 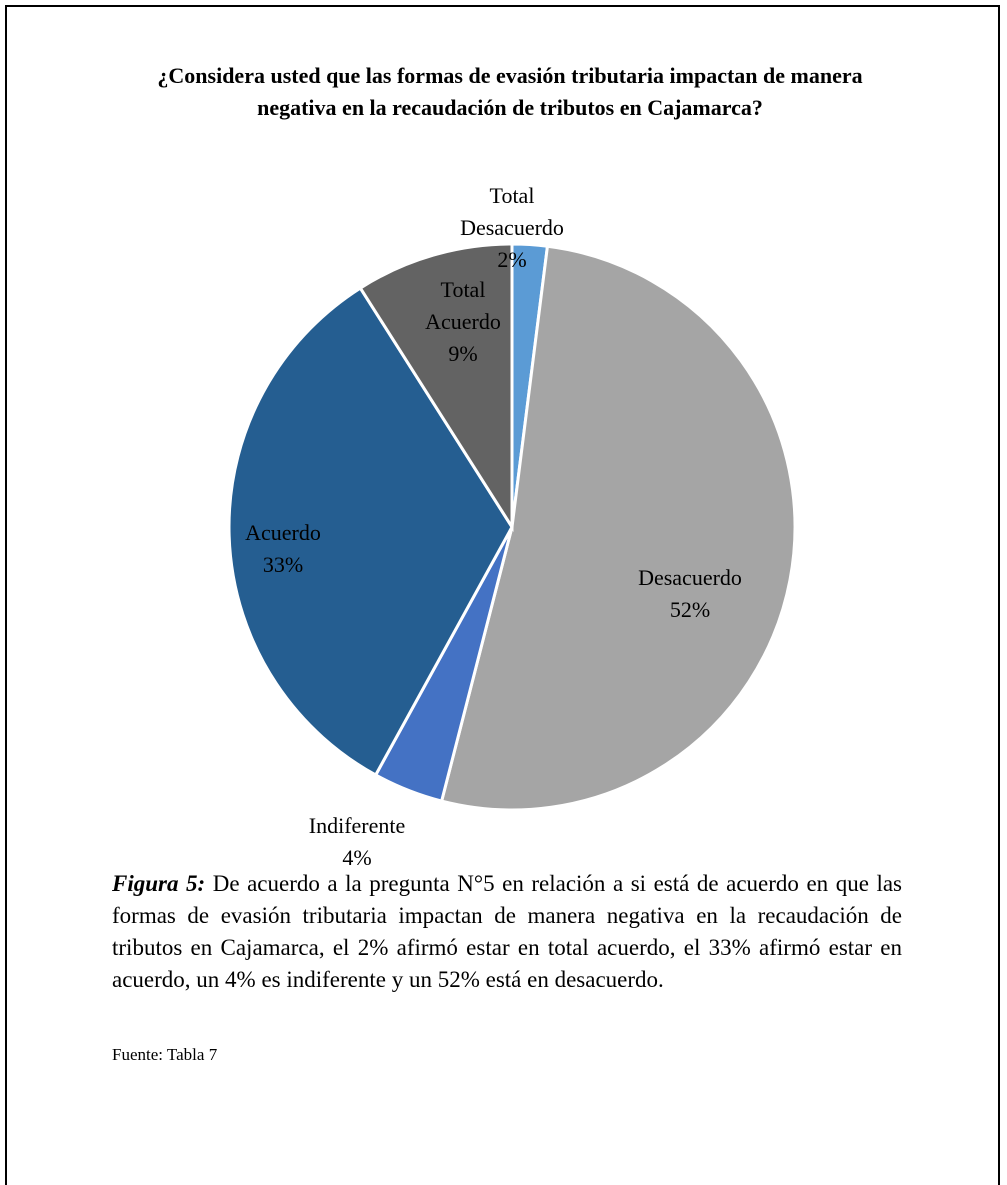 What do you see at coordinates (463, 353) in the screenshot?
I see `value-label: 9%` at bounding box center [463, 353].